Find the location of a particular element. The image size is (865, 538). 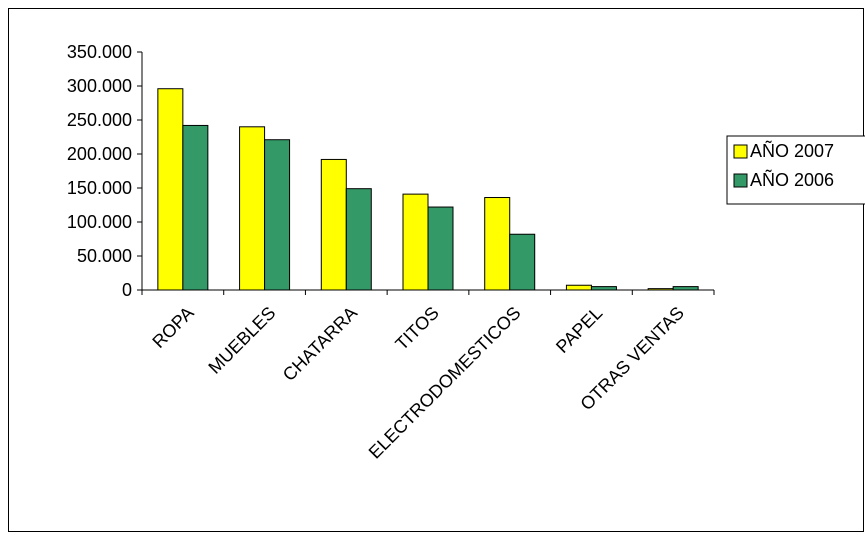

x-category-label: ROPA is located at coordinates (172, 327).